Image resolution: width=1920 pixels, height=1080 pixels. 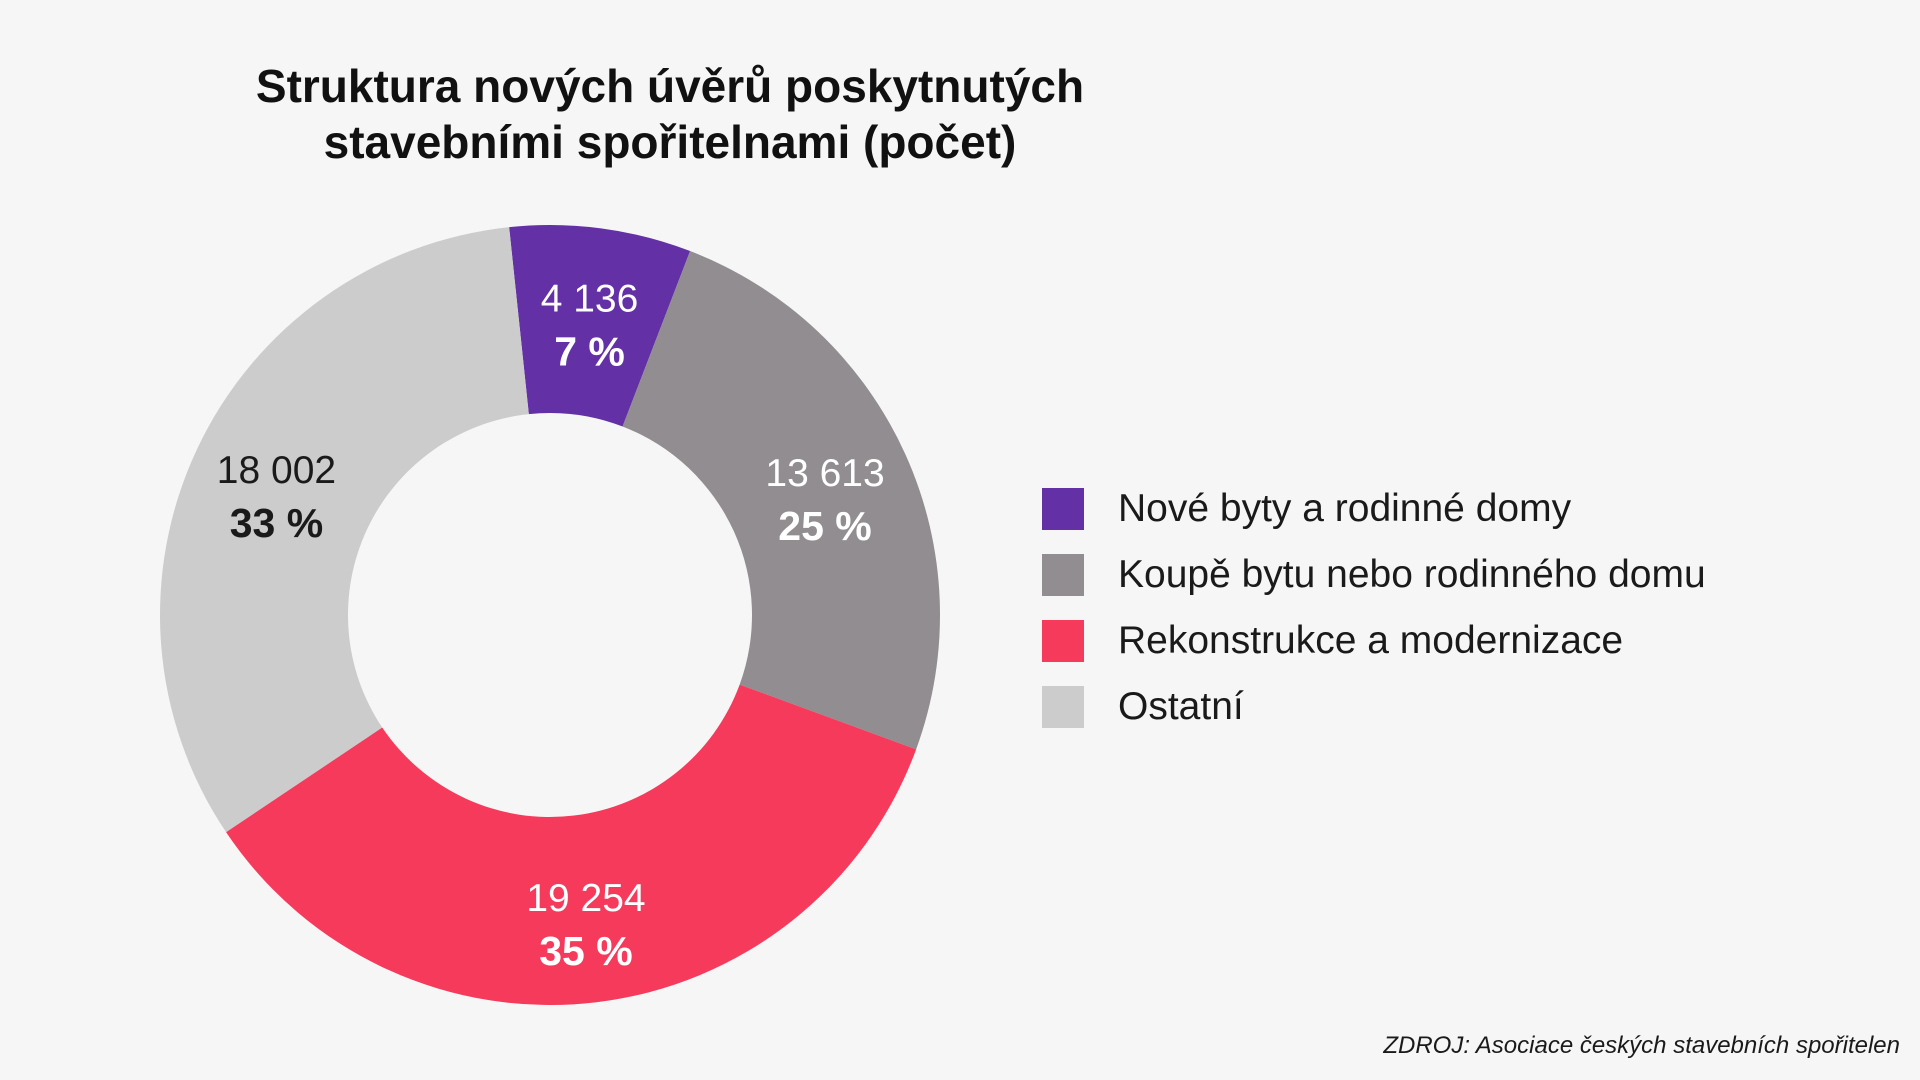 What do you see at coordinates (1181, 706) in the screenshot?
I see `legend-label: Ostatní` at bounding box center [1181, 706].